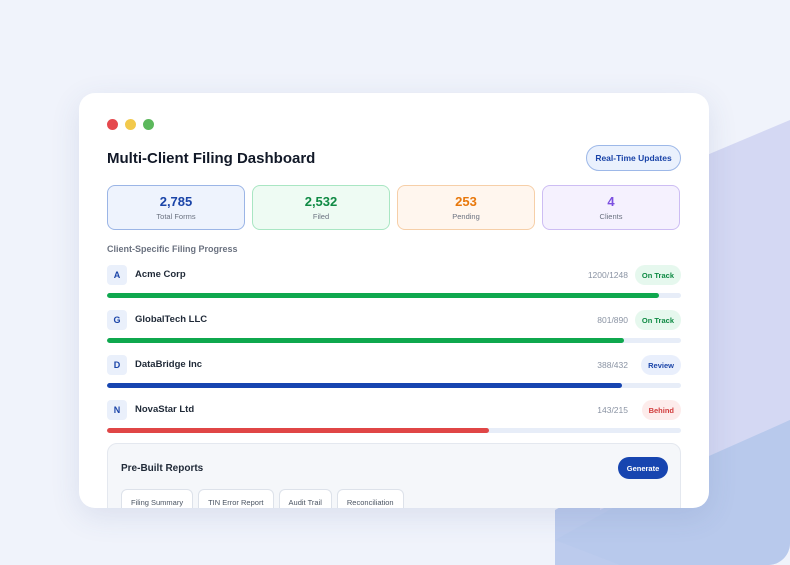 The image size is (790, 565). Describe the element at coordinates (160, 274) in the screenshot. I see `client-name: Acme Corp` at that location.